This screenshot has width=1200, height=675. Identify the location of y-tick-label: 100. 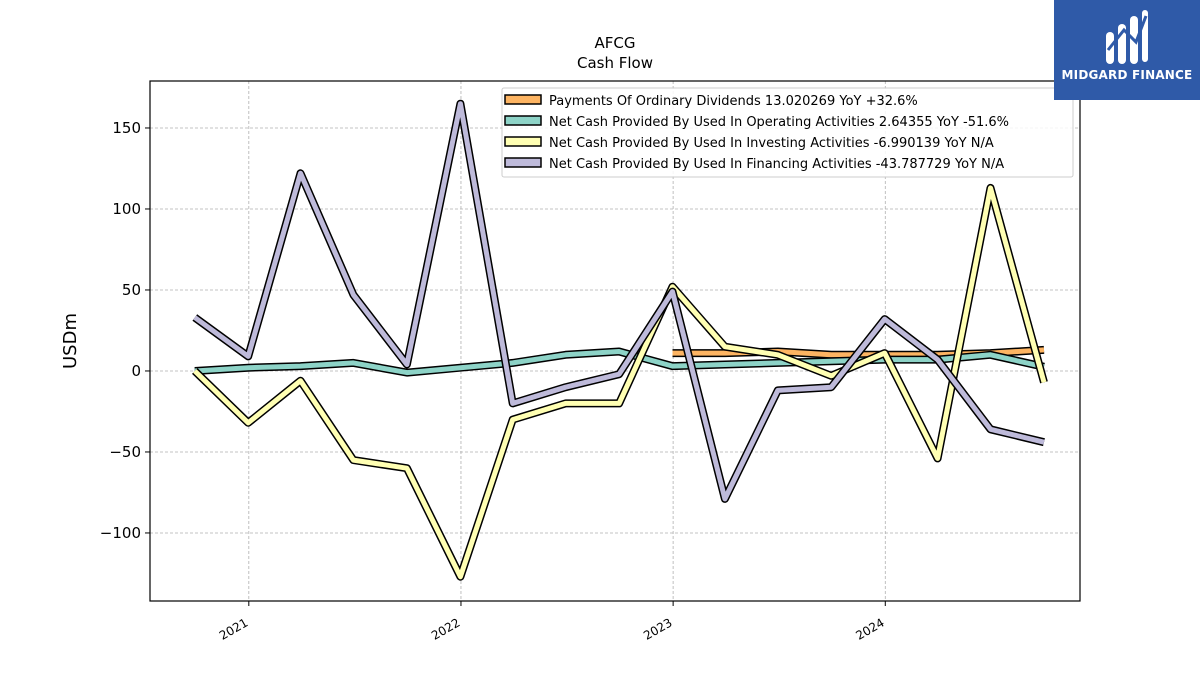
(126, 209).